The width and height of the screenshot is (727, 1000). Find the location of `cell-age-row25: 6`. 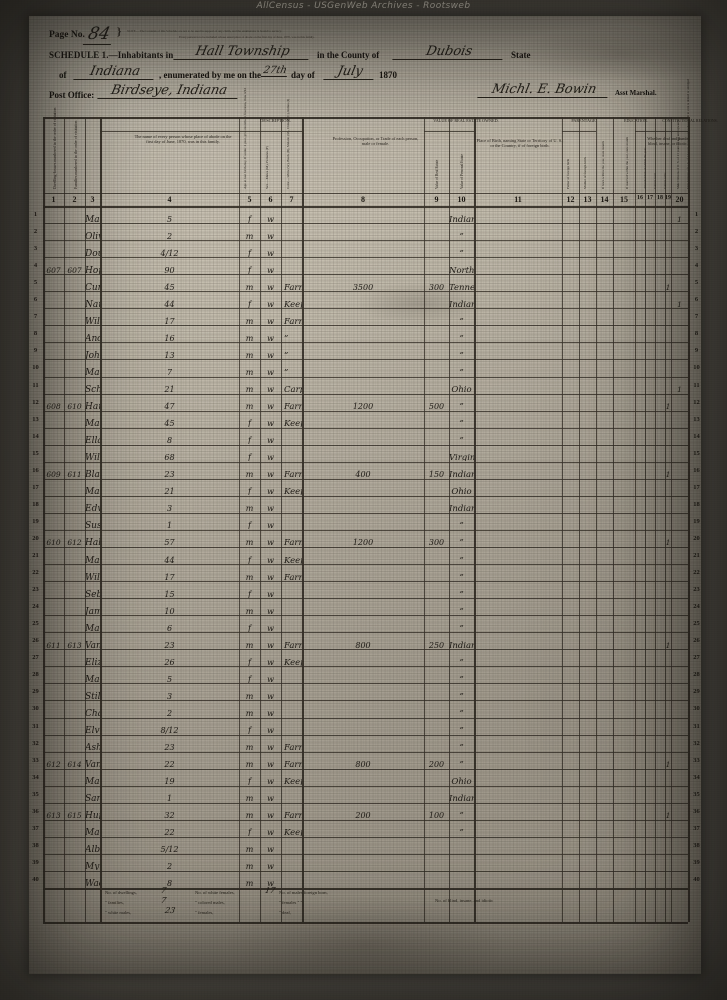

cell-age-row25: 6 is located at coordinates (169, 625).